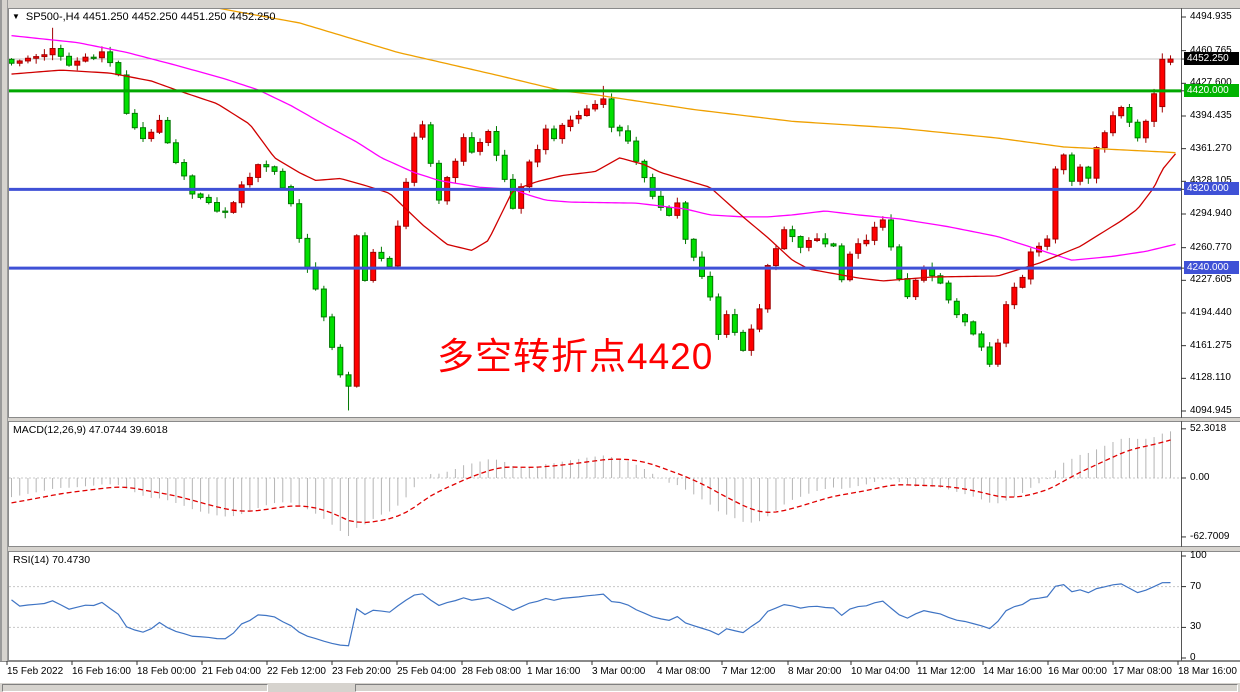  What do you see at coordinates (620, 672) in the screenshot?
I see `time-axis-strip` at bounding box center [620, 672].